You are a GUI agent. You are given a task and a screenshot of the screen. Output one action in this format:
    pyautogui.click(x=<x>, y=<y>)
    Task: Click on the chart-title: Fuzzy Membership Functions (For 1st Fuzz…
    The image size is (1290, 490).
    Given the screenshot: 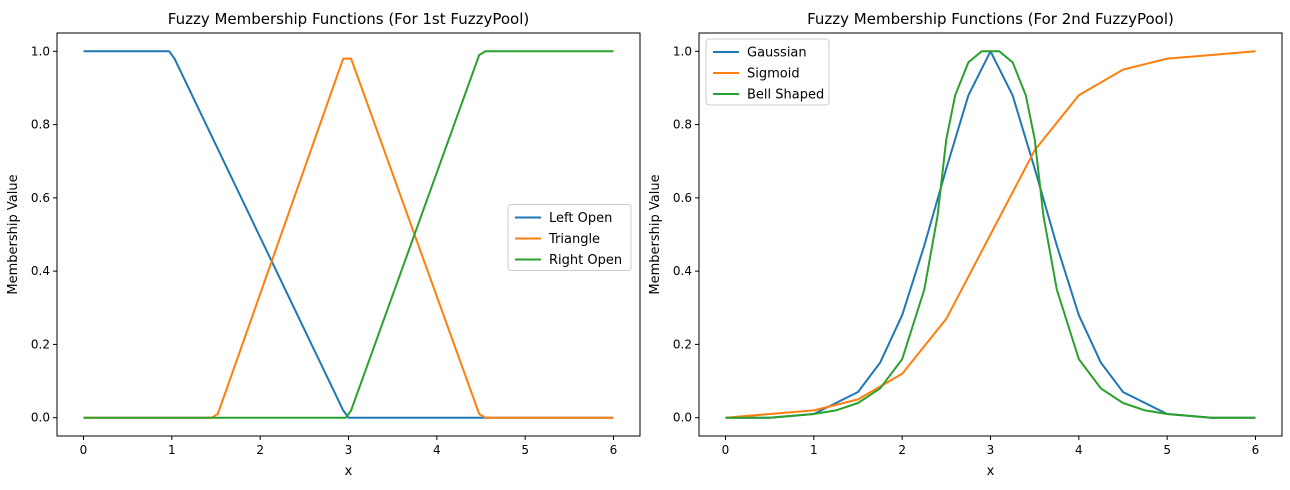 What is the action you would take?
    pyautogui.click(x=348, y=19)
    